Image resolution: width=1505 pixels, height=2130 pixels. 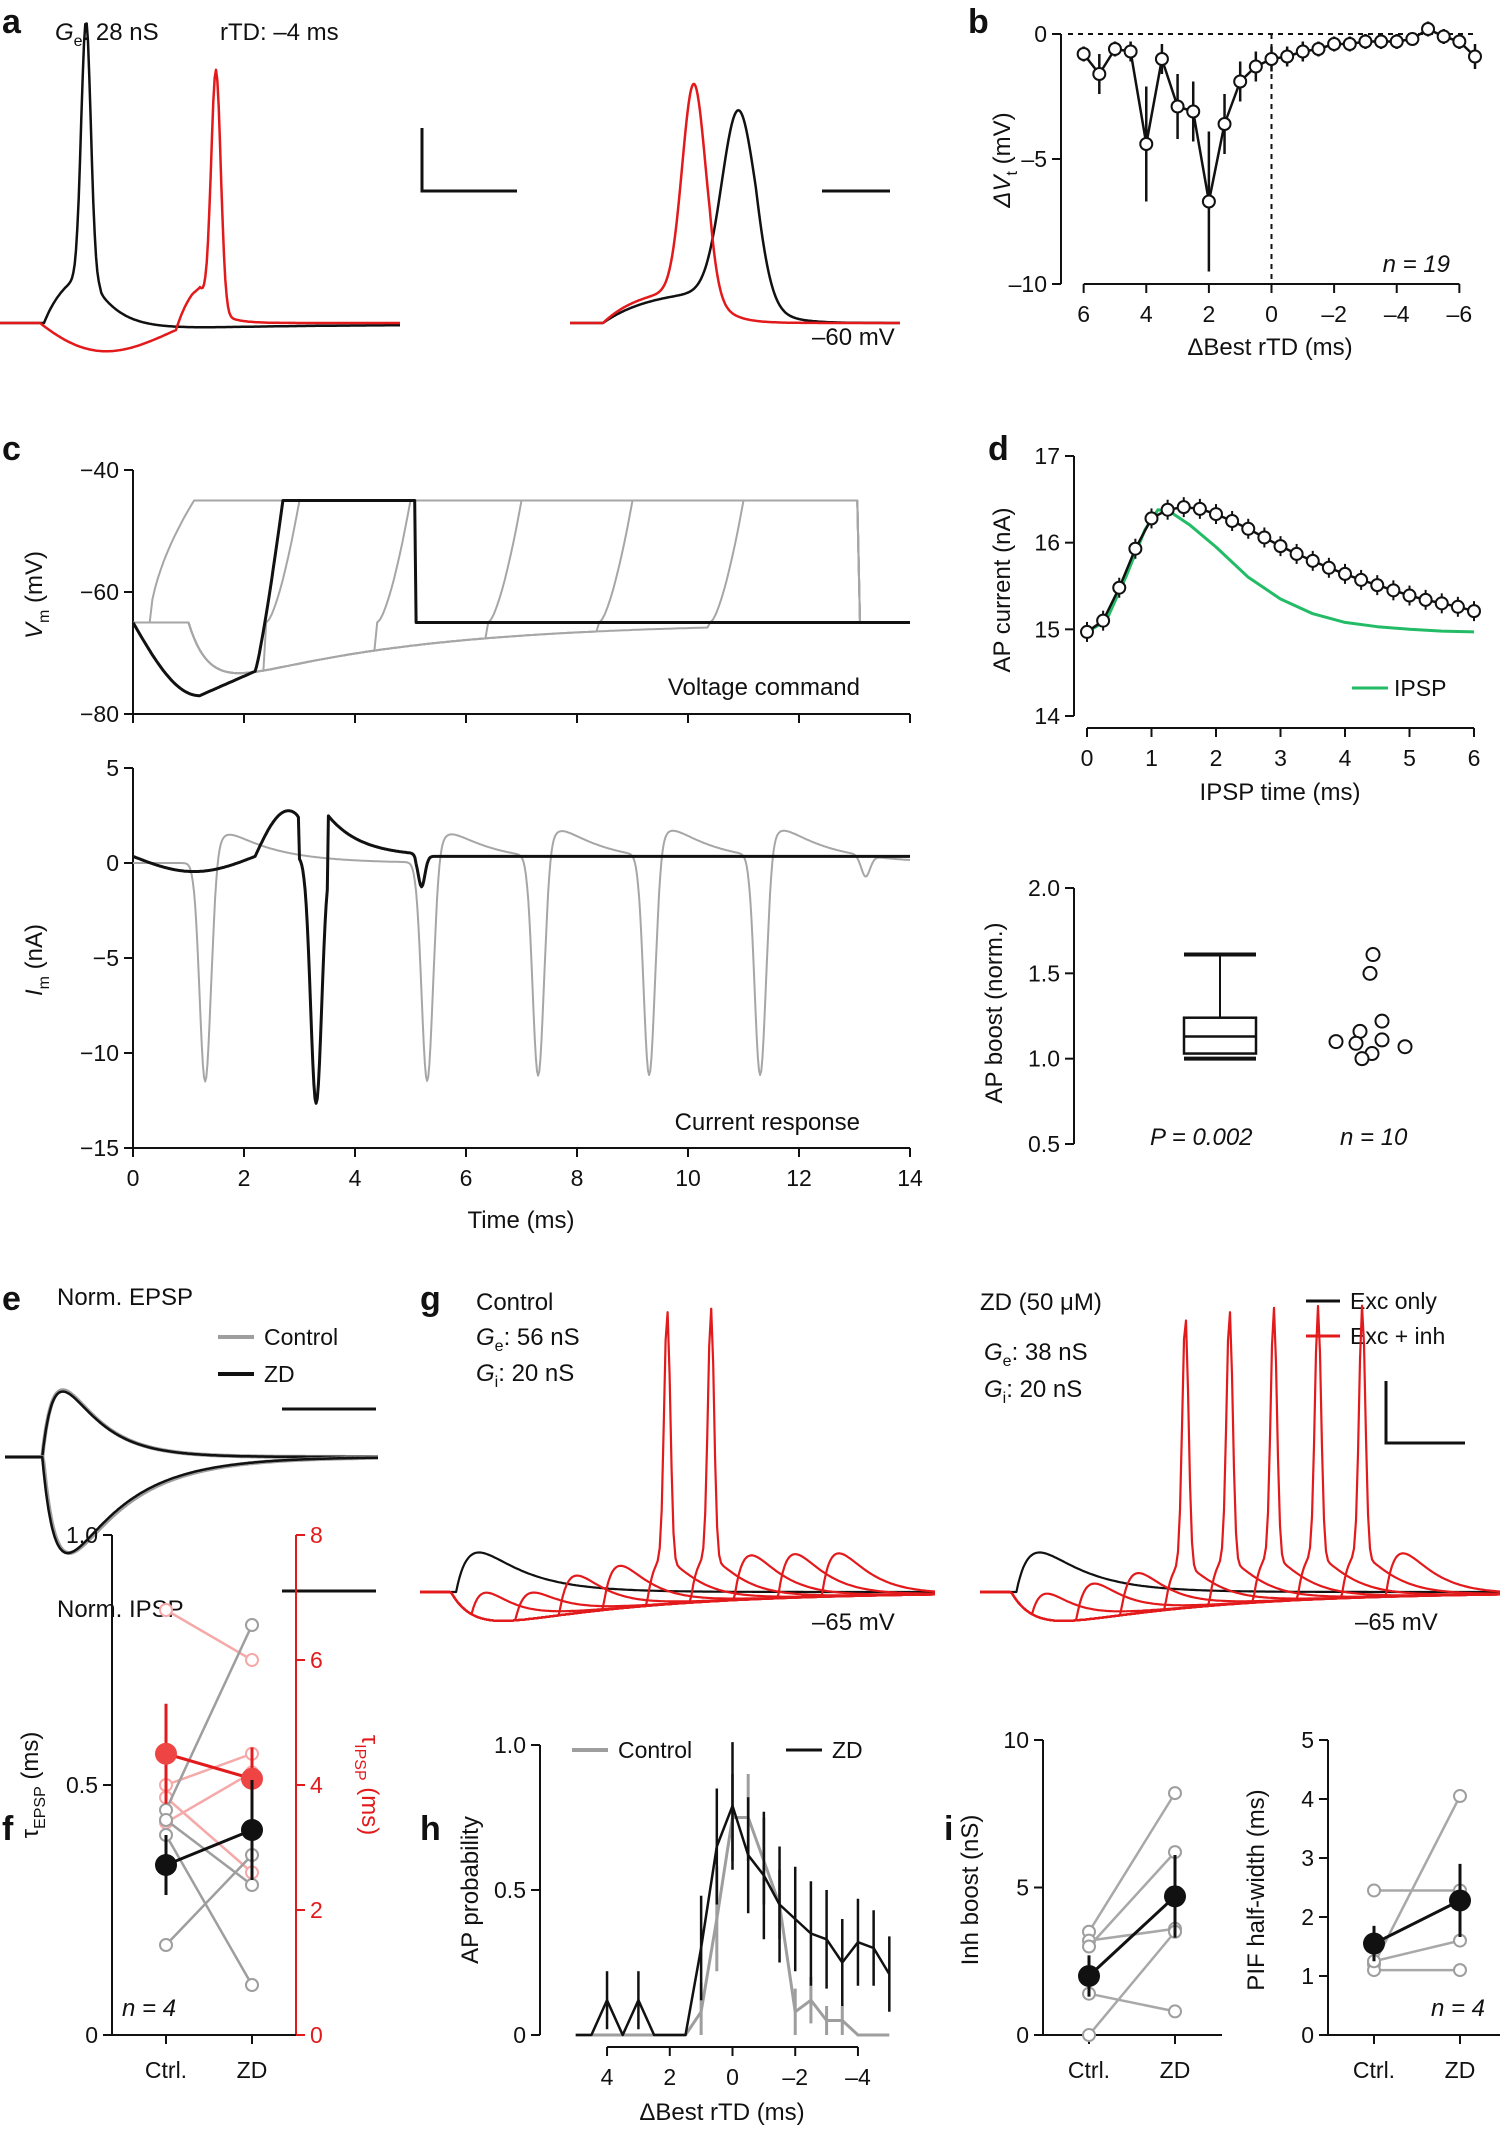 What do you see at coordinates (1307, 1917) in the screenshot?
I see `panel-i-right-y-tick-label: 2` at bounding box center [1307, 1917].